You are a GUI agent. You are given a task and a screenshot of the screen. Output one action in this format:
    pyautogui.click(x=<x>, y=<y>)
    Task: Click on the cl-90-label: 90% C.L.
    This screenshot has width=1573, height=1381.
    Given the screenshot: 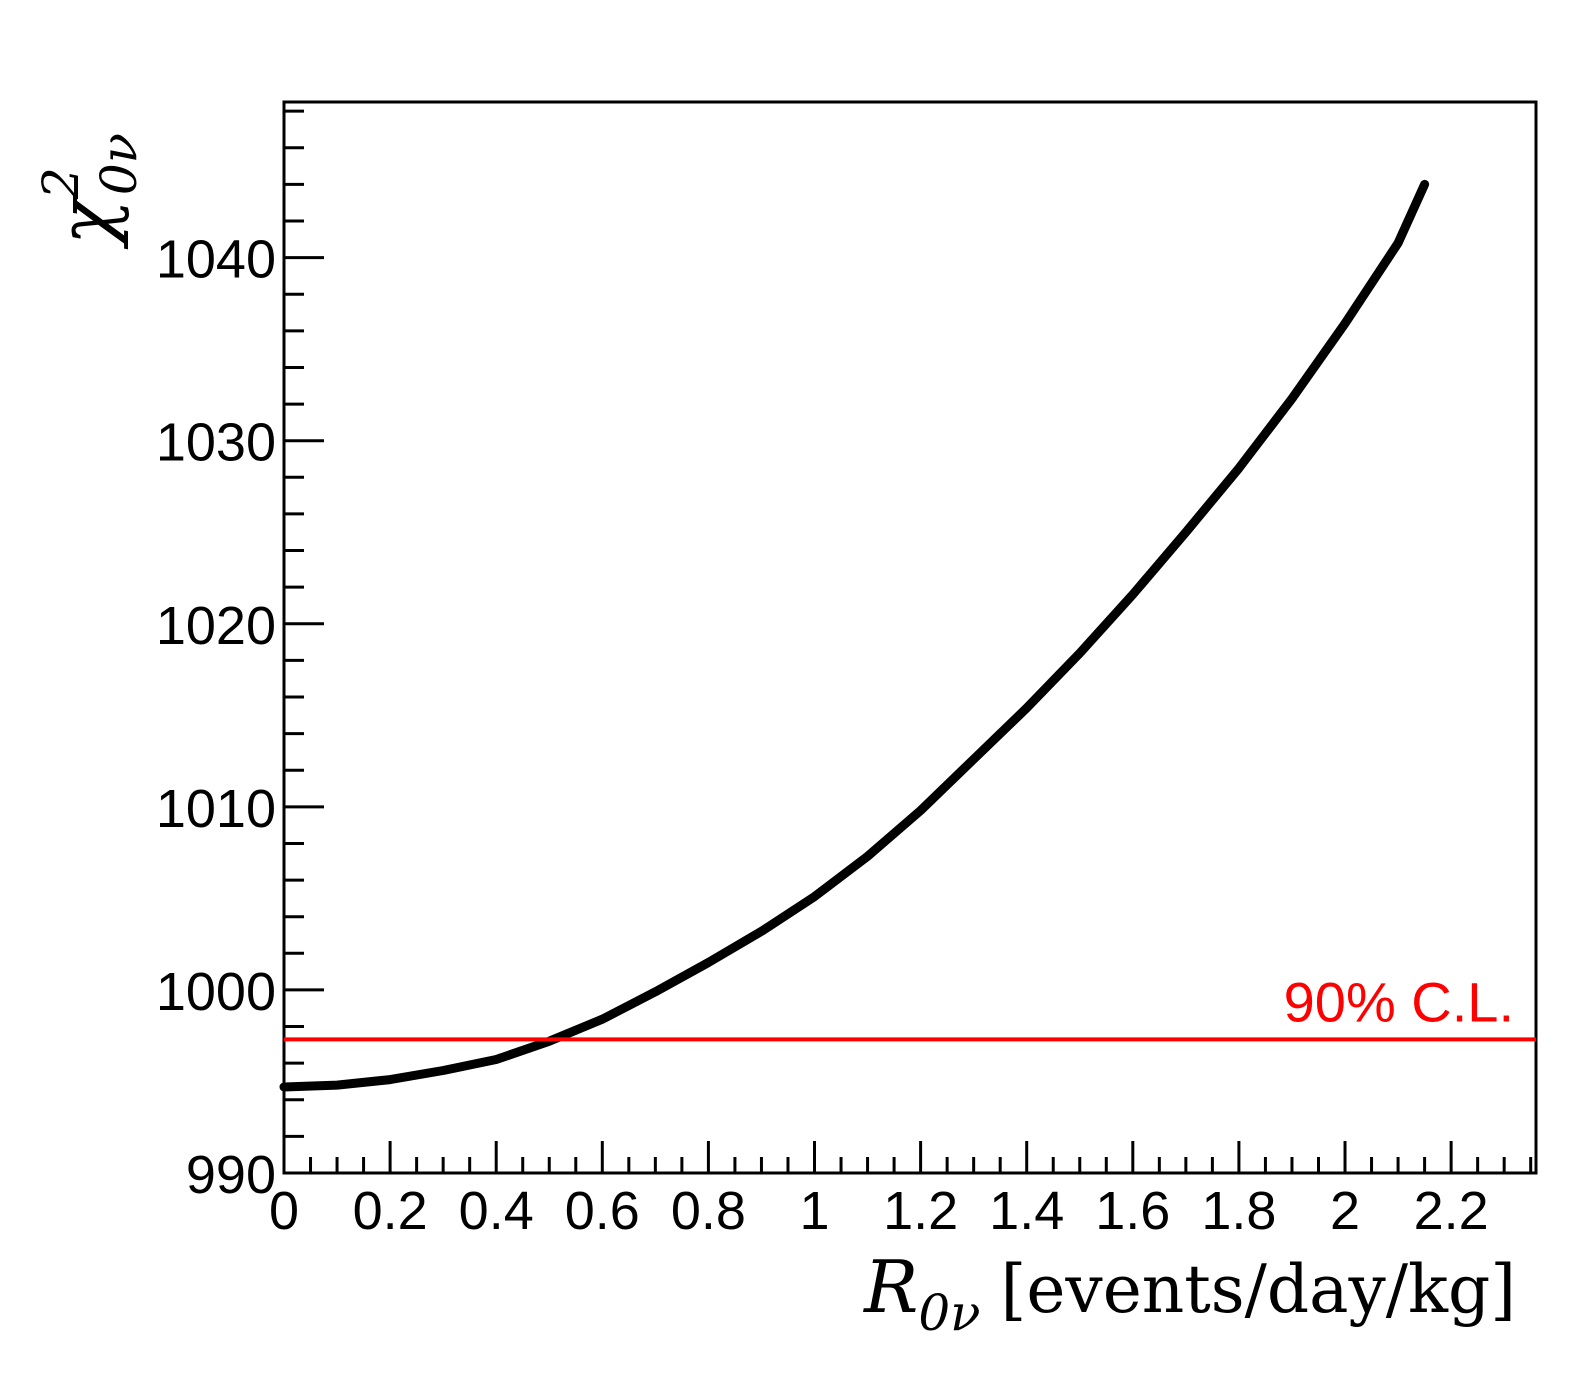 What is the action you would take?
    pyautogui.click(x=1399, y=1001)
    